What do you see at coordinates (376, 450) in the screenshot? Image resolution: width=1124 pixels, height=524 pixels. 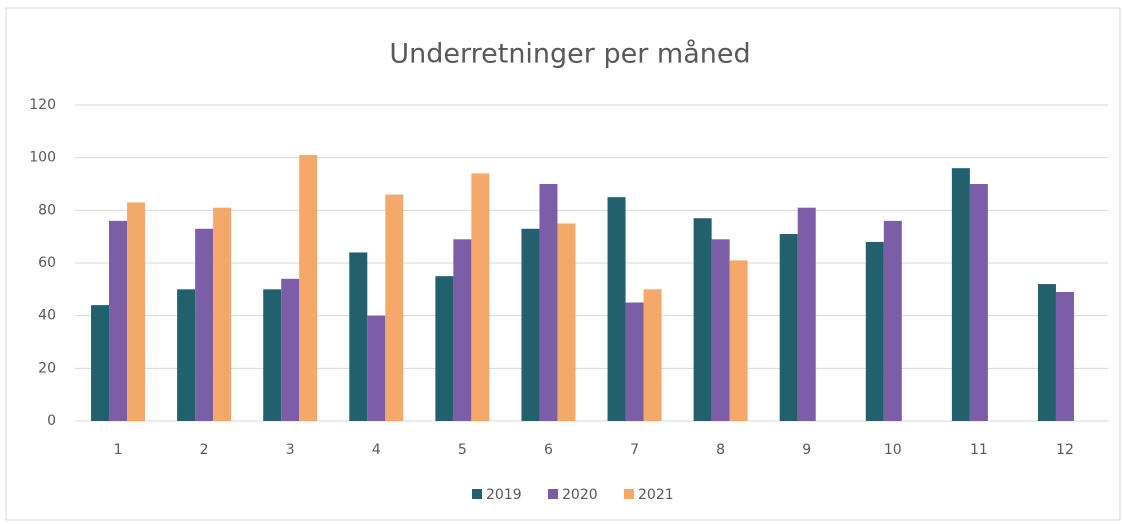 I see `x-tick-label: 4` at bounding box center [376, 450].